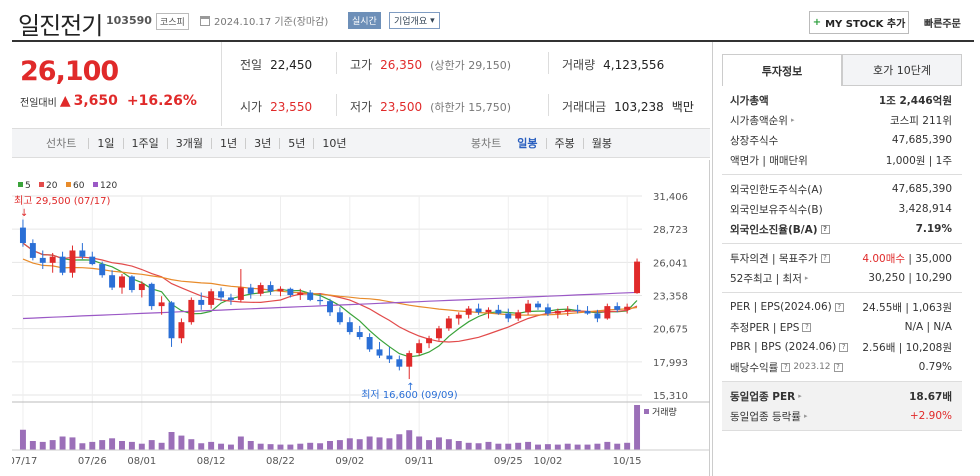 The height and width of the screenshot is (476, 980). Describe the element at coordinates (144, 143) in the screenshot. I see `period-1w: 1주일` at that location.